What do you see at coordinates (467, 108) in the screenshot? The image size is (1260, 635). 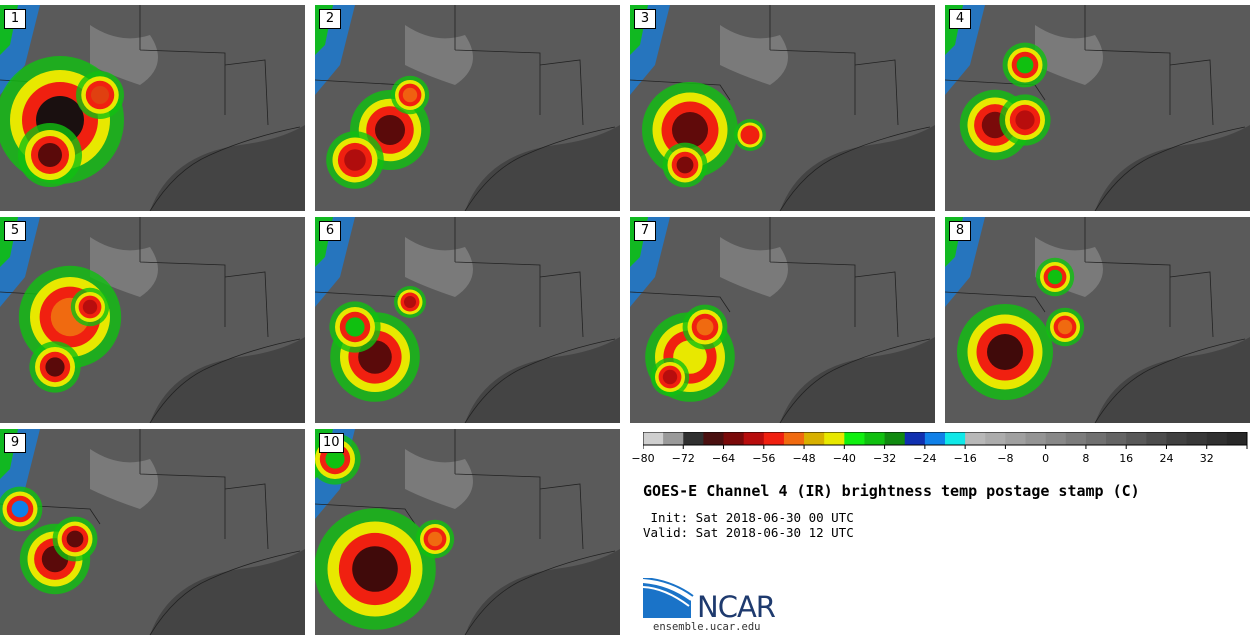 I see `panel-2: 2` at bounding box center [467, 108].